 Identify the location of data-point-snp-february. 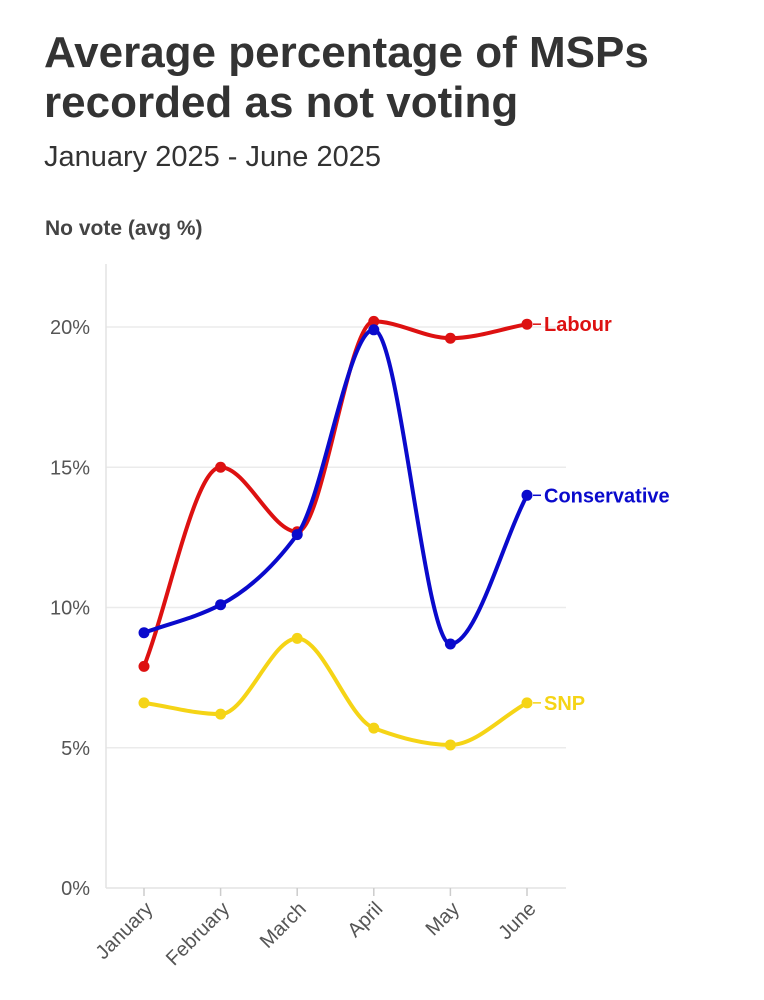
(221, 714).